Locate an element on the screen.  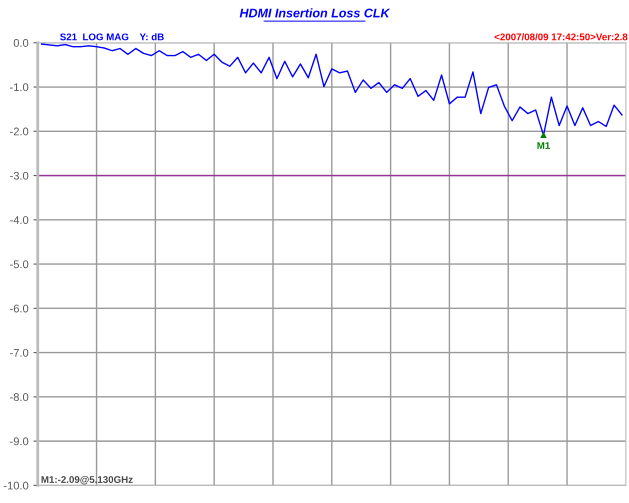
y-tick-label: -8.0 is located at coordinates (19, 397).